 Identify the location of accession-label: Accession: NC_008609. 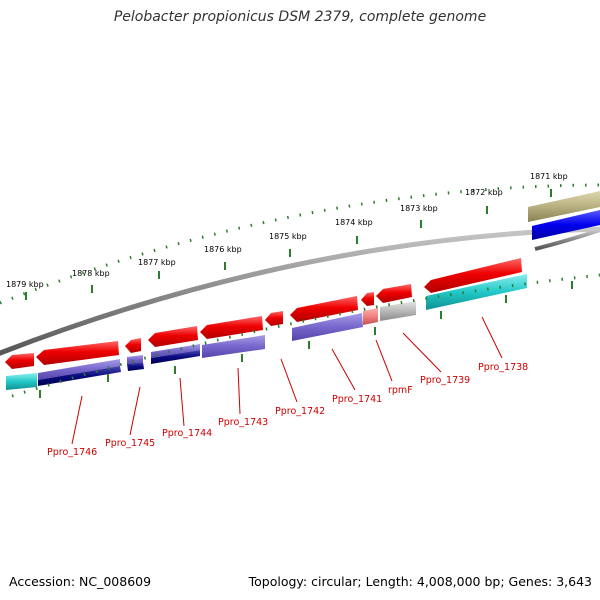
(80, 581).